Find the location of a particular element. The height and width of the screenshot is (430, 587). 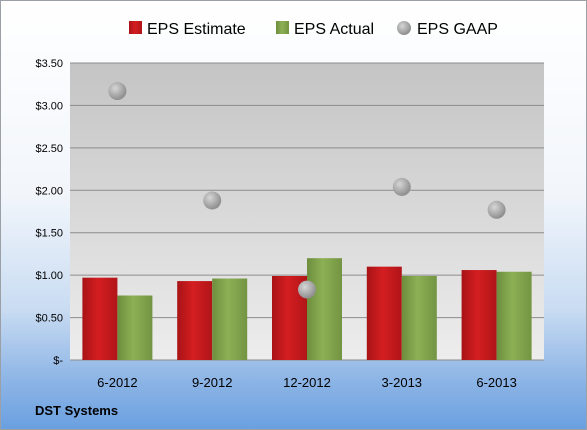

legend-label-gaap: EPS GAAP is located at coordinates (457, 29).